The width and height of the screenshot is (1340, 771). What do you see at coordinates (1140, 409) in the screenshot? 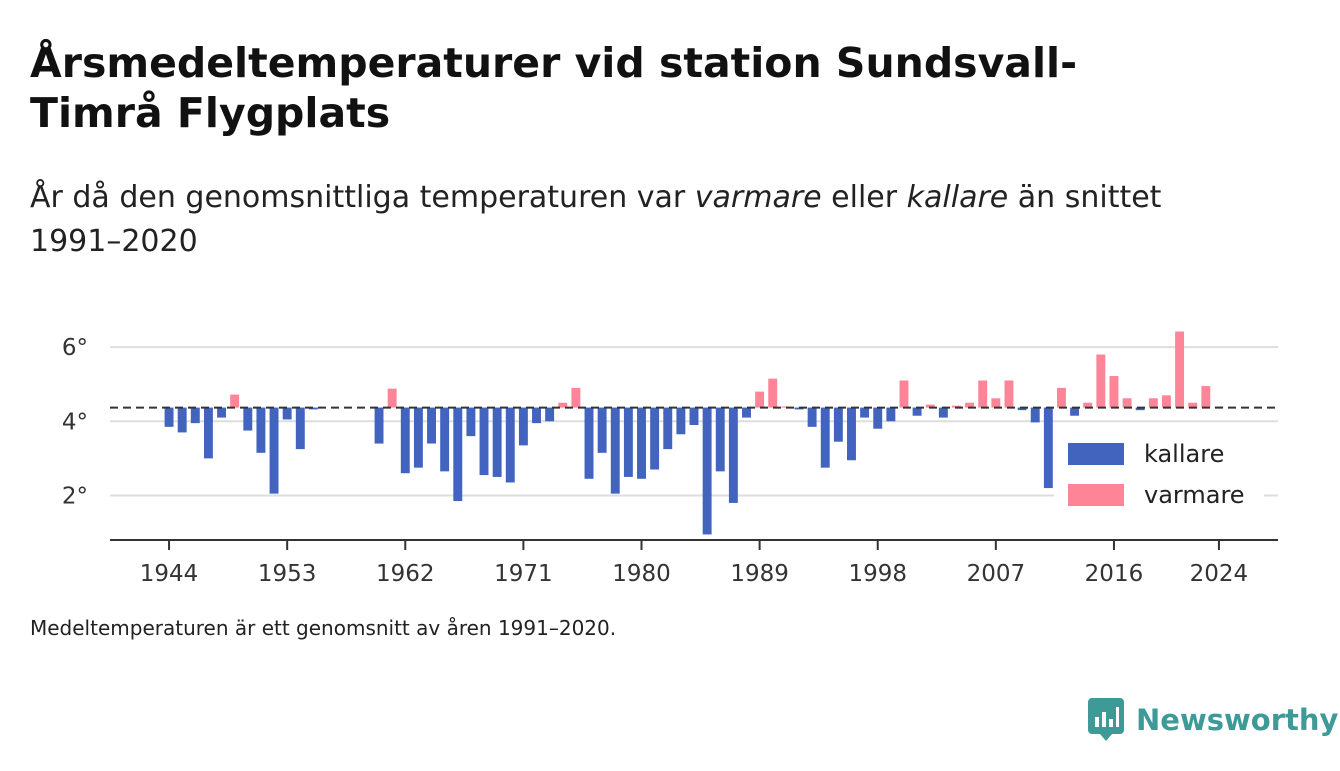
I see `bar-2018` at bounding box center [1140, 409].